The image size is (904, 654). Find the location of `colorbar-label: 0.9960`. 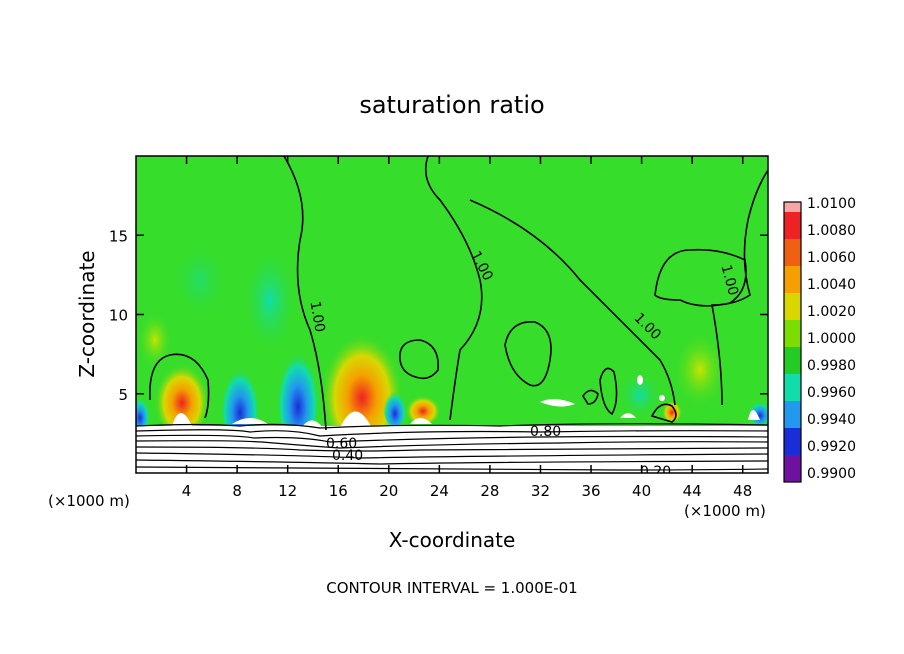

colorbar-label: 0.9960 is located at coordinates (831, 393).